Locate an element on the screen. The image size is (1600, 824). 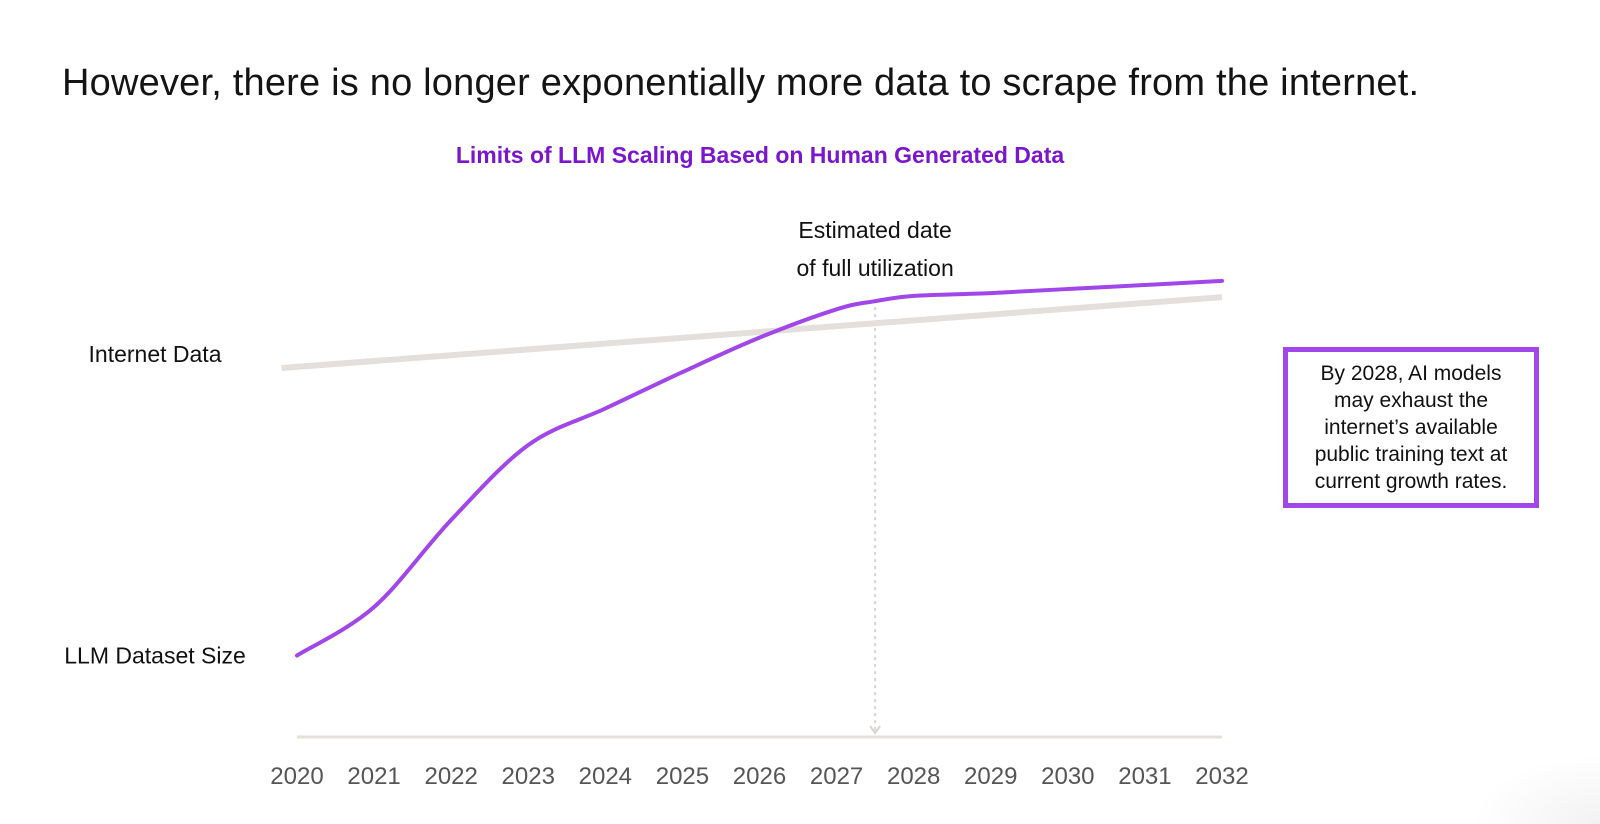
x-tick-label: 2024 is located at coordinates (605, 776).